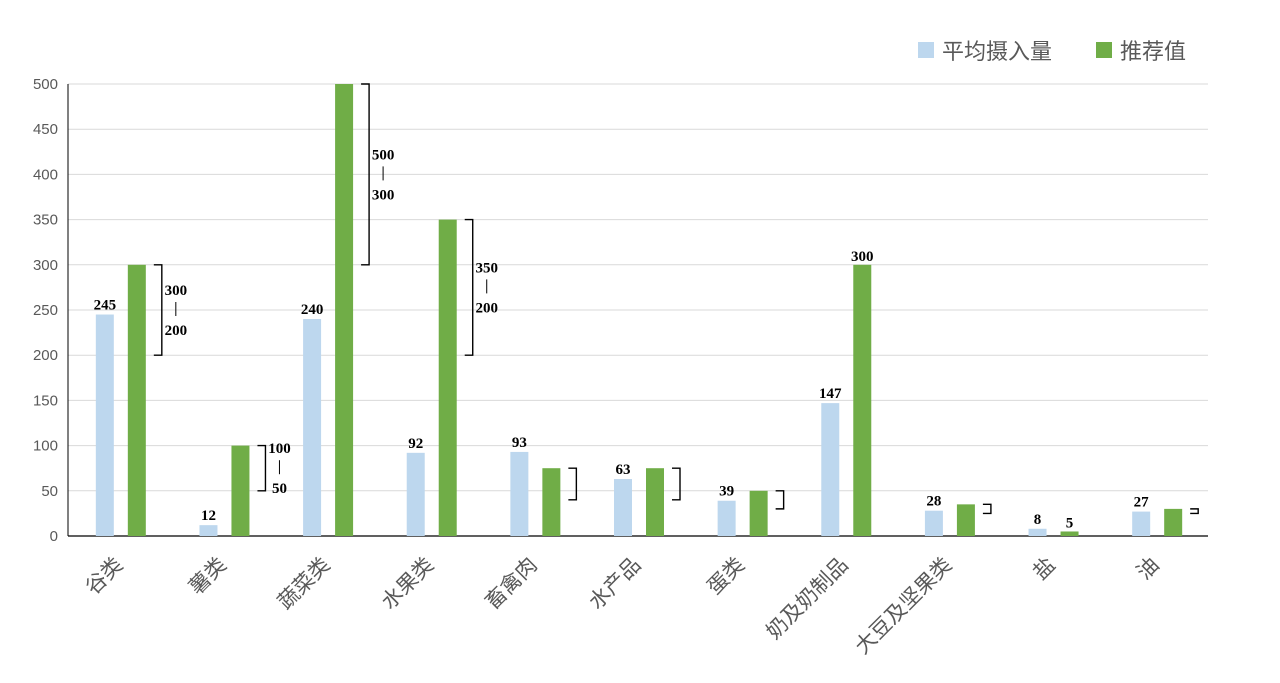 The width and height of the screenshot is (1280, 683). I want to click on data-label-average-intake-2: 240, so click(312, 310).